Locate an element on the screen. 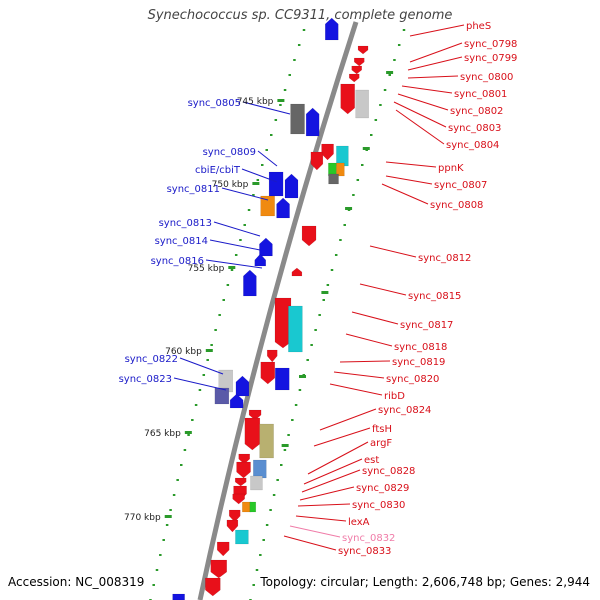 The image size is (600, 600). gene-label-right: sync_0812 is located at coordinates (444, 258).